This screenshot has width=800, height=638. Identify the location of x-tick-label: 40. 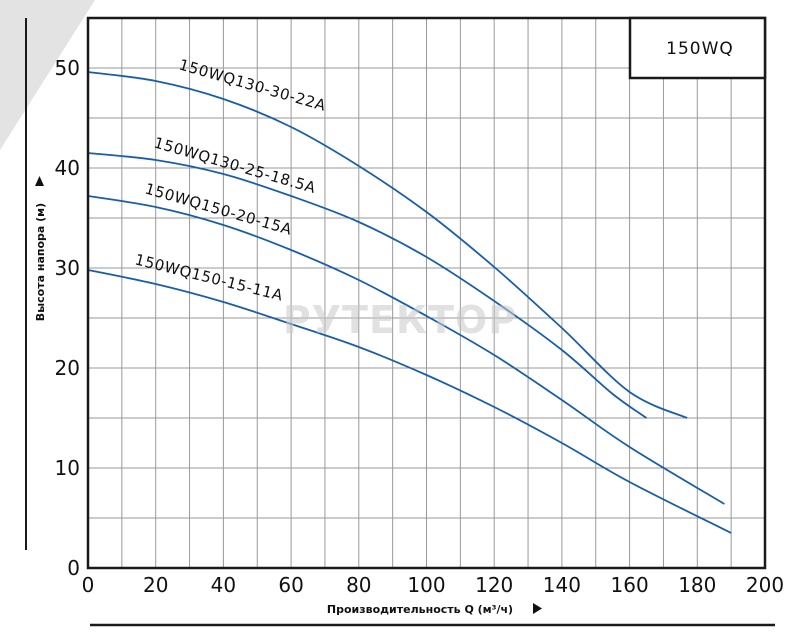
(223, 585).